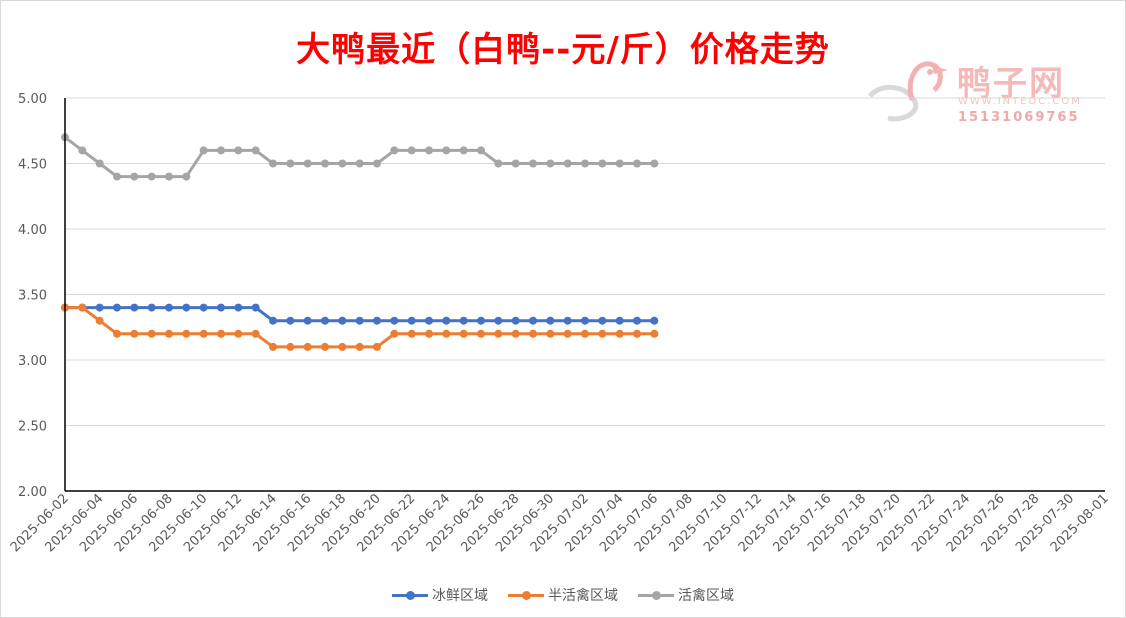 This screenshot has width=1126, height=618. I want to click on y-axis-ticks: 2.00 2.50 3.00 3.50 4.00 4.50 5.00, so click(32, 296).